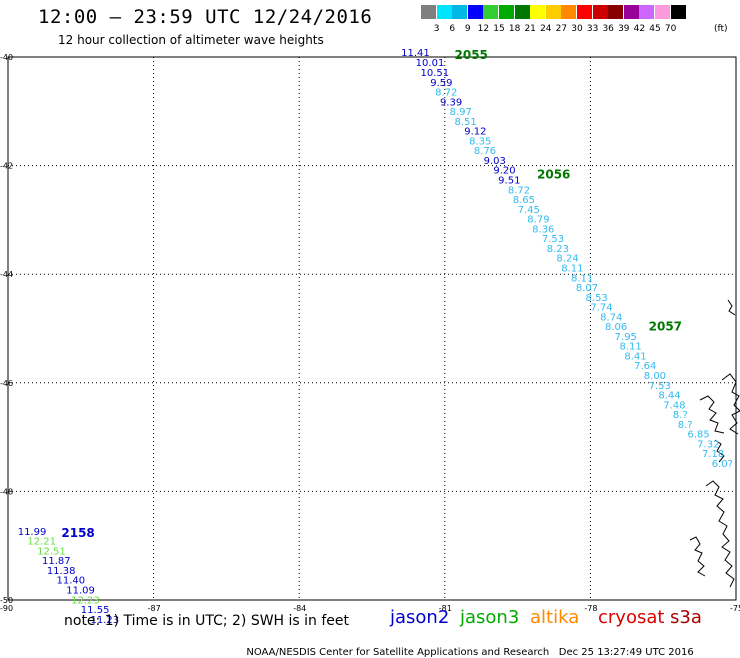 The image size is (740, 658). What do you see at coordinates (6, 57) in the screenshot?
I see `y-tick-label: -40` at bounding box center [6, 57].